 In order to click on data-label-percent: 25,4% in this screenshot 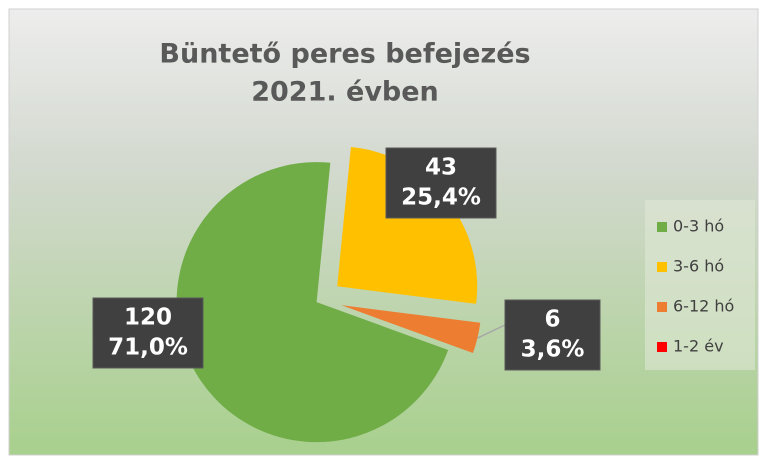, I will do `click(441, 198)`.